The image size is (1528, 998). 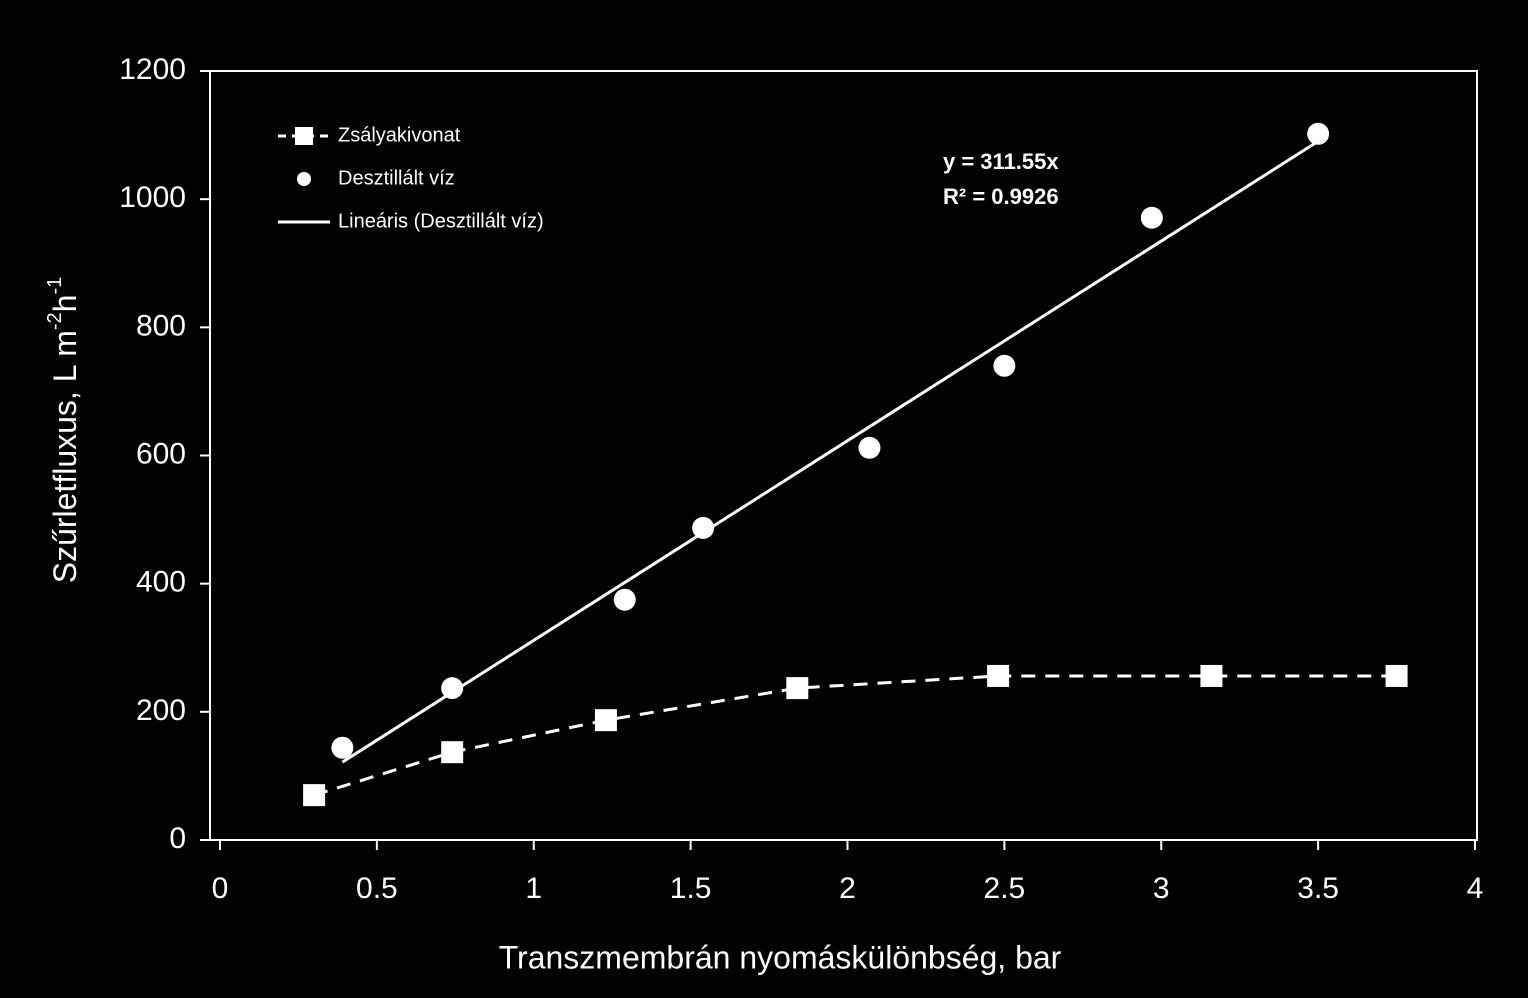 What do you see at coordinates (399, 135) in the screenshot?
I see `legend-label: Zsályakivonat` at bounding box center [399, 135].